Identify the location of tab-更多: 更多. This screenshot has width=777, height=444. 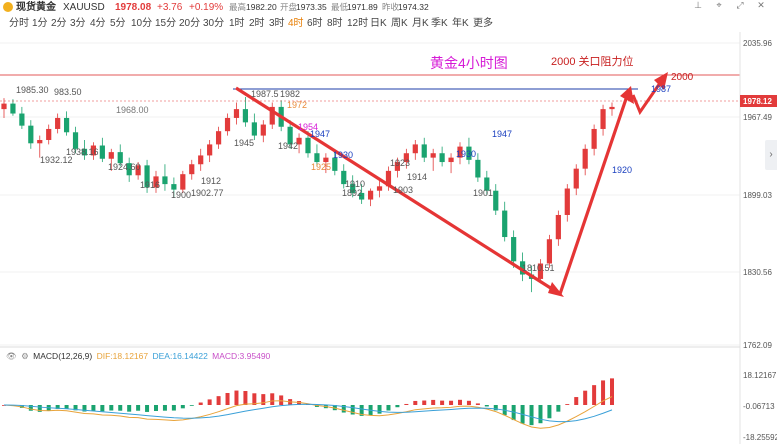
(483, 23).